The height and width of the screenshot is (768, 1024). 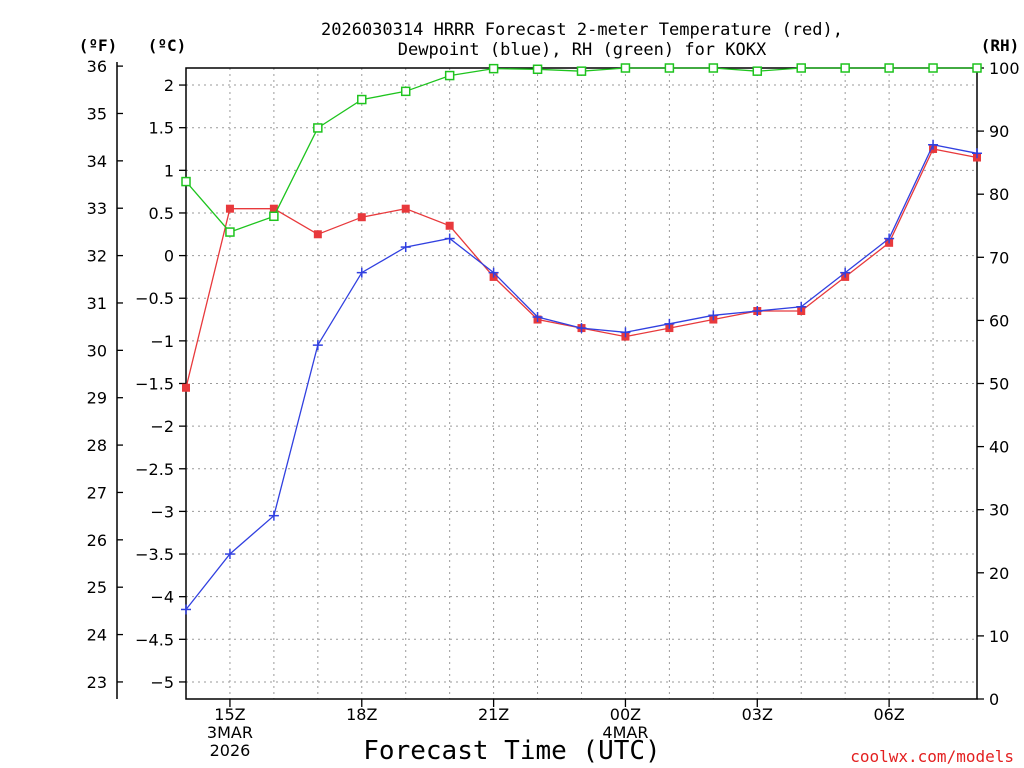 What do you see at coordinates (999, 257) in the screenshot?
I see `rh-tick-label: 70` at bounding box center [999, 257].